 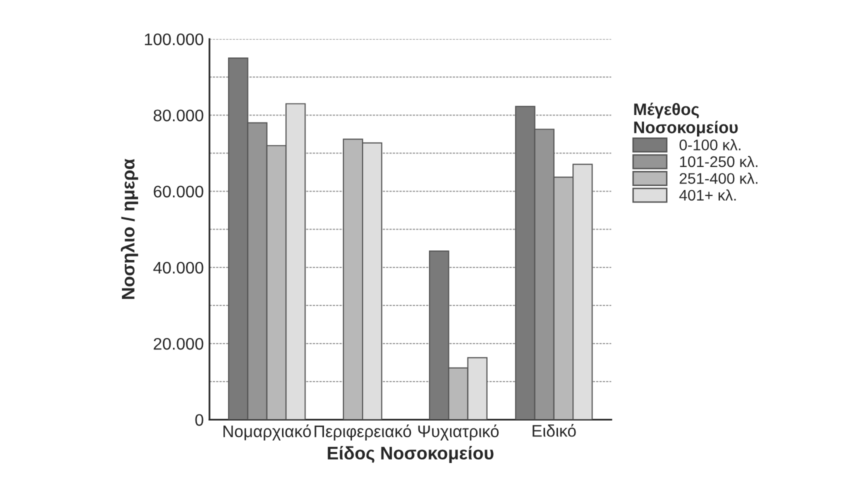 What do you see at coordinates (411, 454) in the screenshot?
I see `x-axis-title: Είδος Νοσοκομείου` at bounding box center [411, 454].